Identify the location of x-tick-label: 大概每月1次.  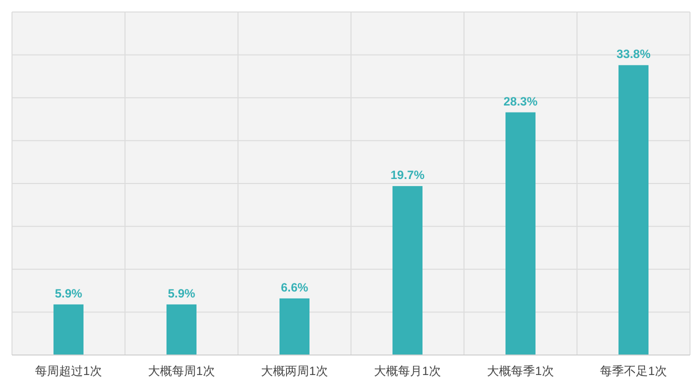
(407, 371).